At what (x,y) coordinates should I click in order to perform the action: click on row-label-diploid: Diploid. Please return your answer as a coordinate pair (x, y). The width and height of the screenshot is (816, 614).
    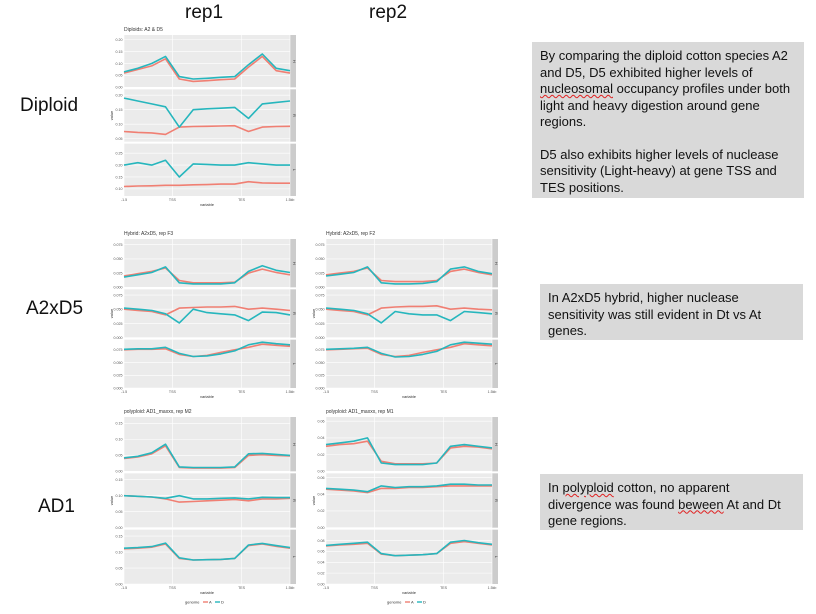
    Looking at the image, I should click on (49, 105).